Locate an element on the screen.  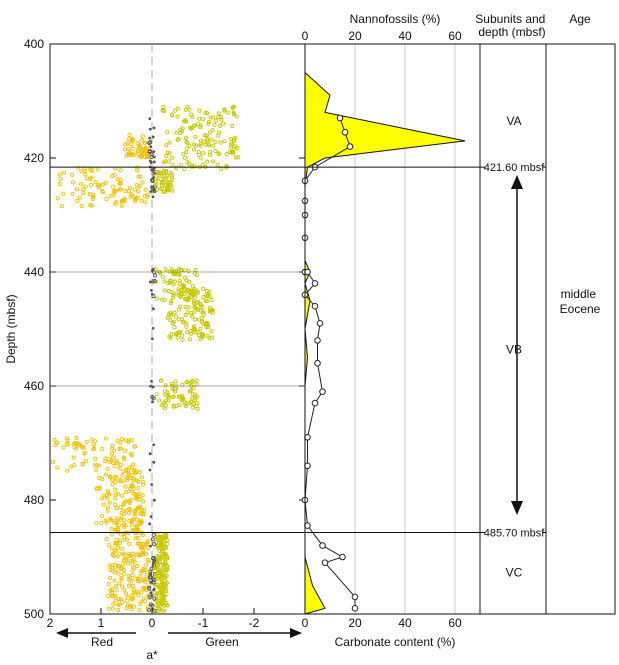
carbonate-axis-title: Carbonate content (%) is located at coordinates (395, 642).